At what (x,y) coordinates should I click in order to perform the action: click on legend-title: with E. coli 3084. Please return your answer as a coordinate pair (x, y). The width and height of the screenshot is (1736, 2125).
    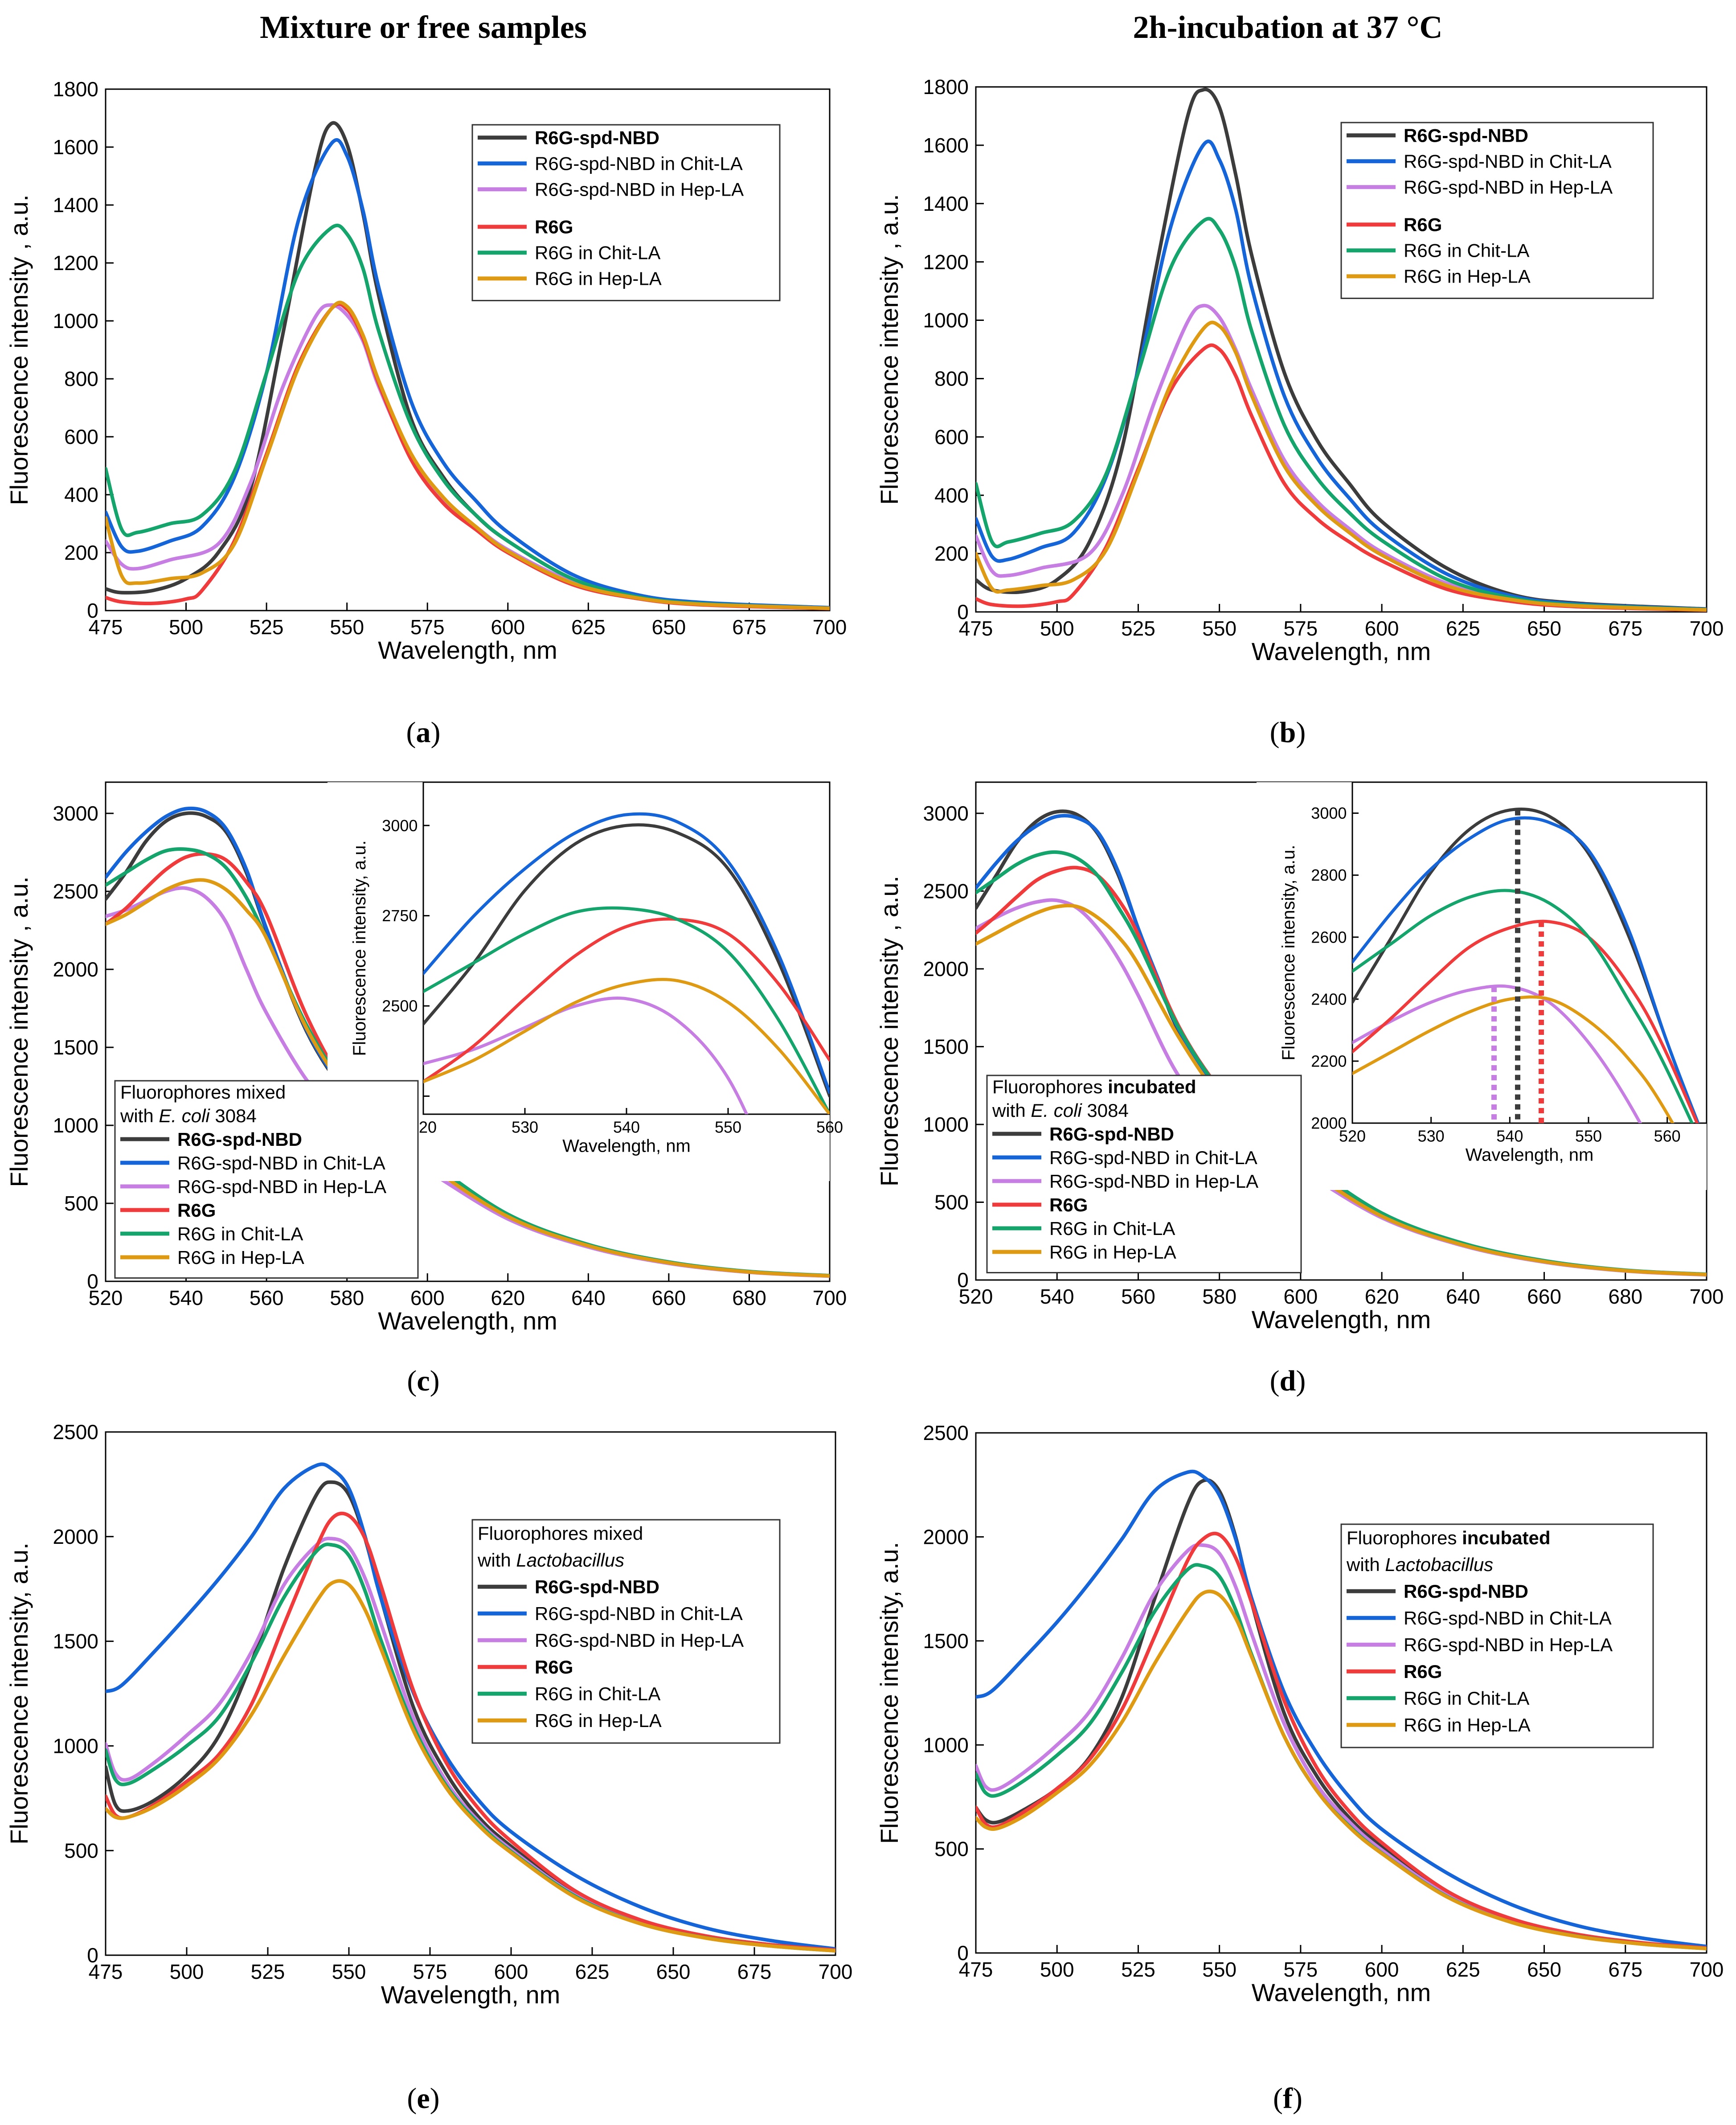
    Looking at the image, I should click on (1060, 1111).